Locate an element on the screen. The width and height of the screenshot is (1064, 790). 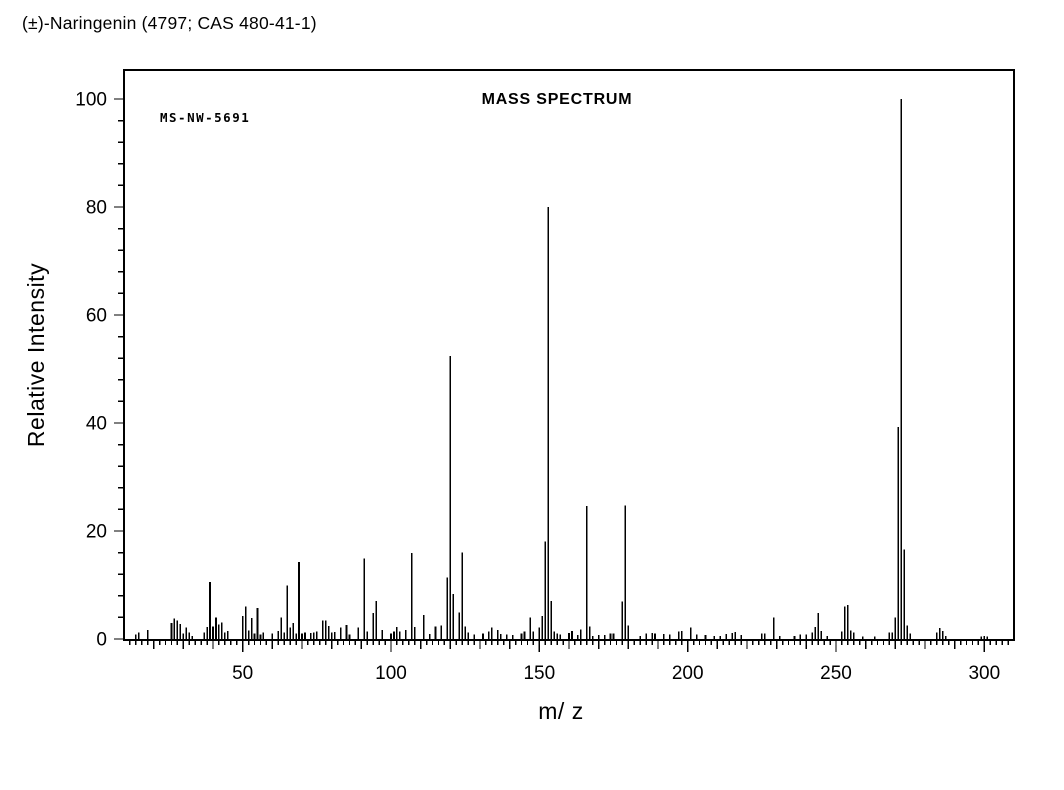
y-tick-label: 20 is located at coordinates (96, 532).